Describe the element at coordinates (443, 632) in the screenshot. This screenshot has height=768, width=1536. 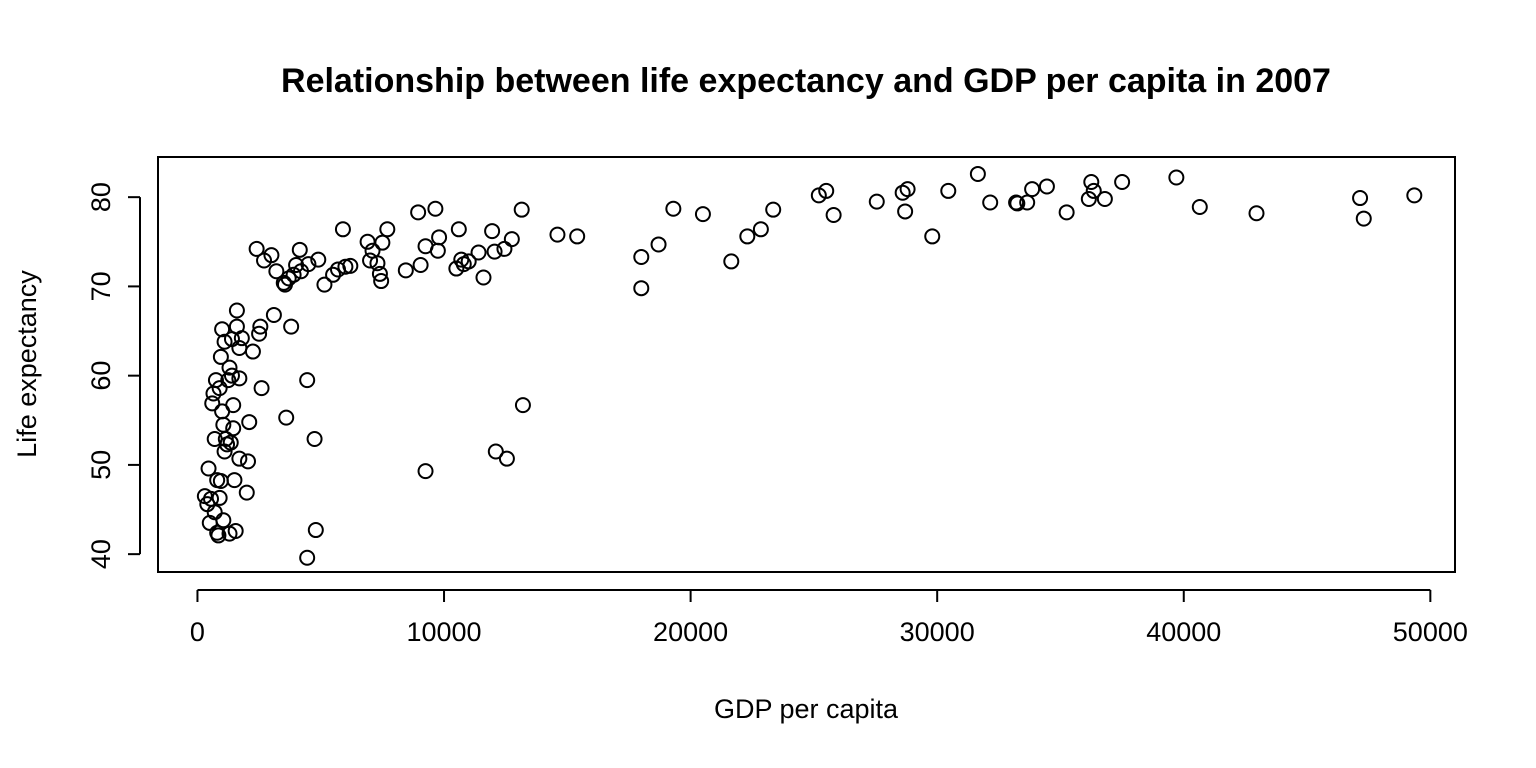
I see `x-tick-label: 10000` at that location.